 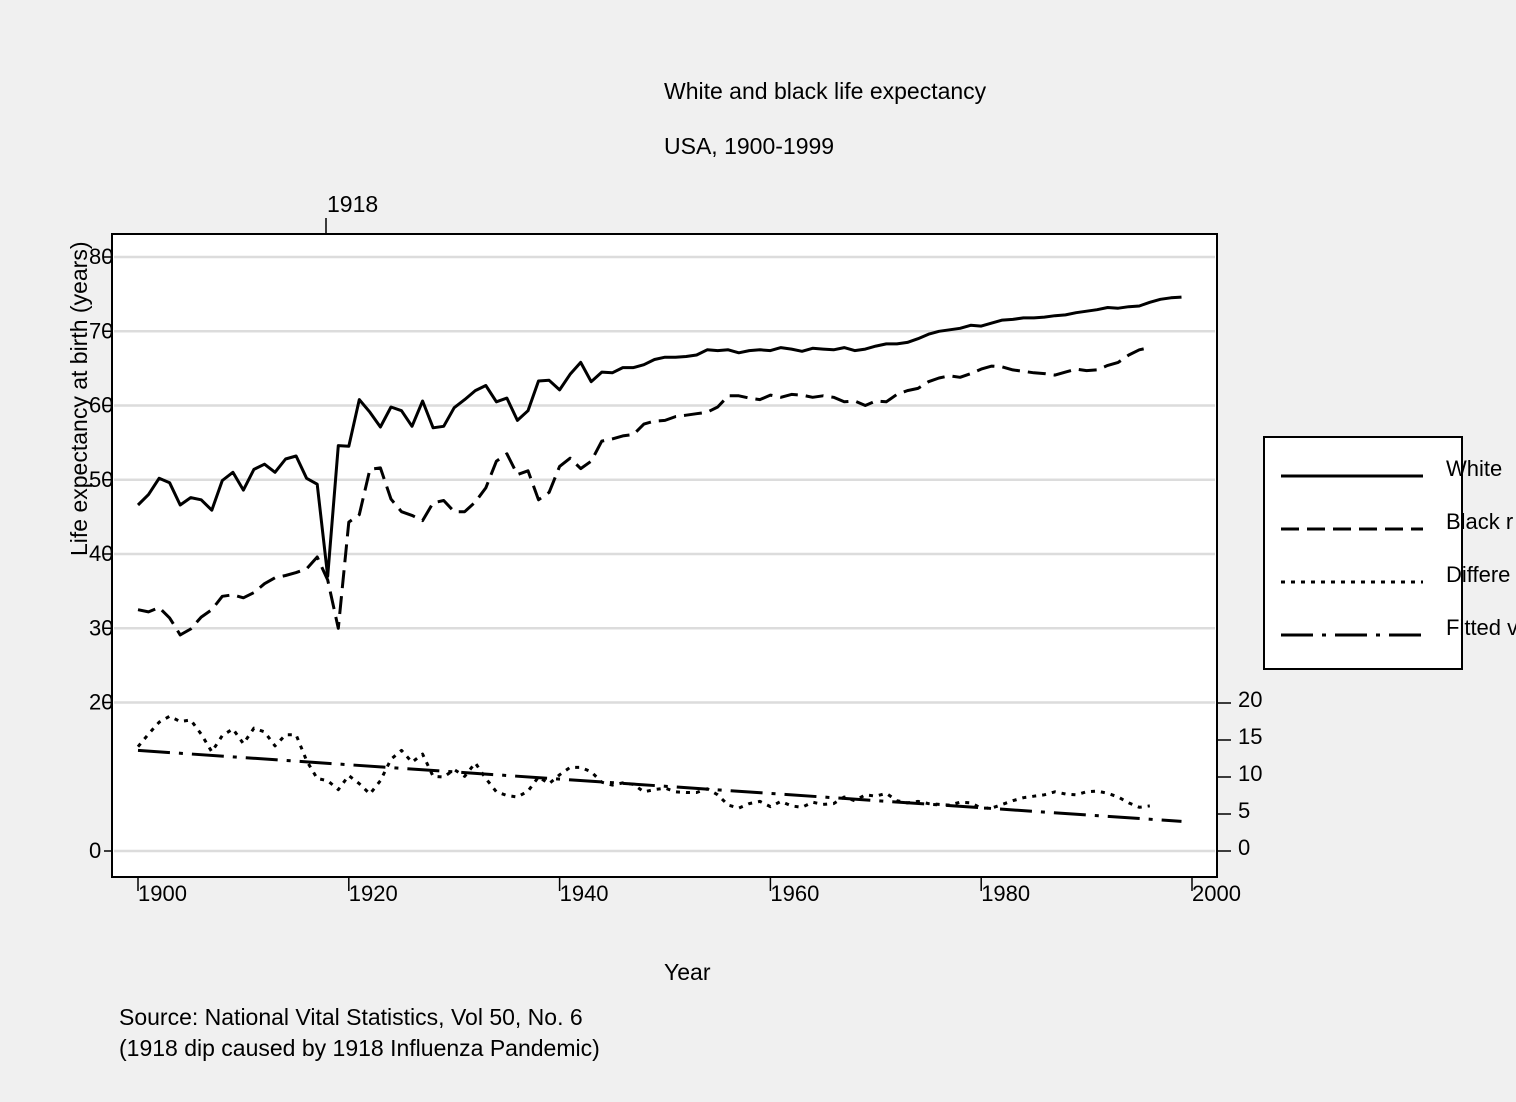 What do you see at coordinates (825, 91) in the screenshot?
I see `chart-title: White and black life expectancy` at bounding box center [825, 91].